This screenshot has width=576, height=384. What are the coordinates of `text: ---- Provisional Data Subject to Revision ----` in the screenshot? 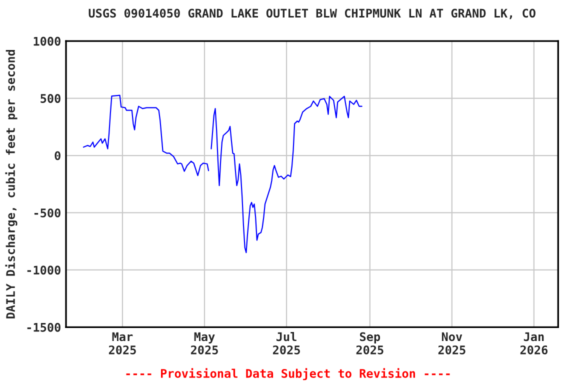 It's located at (288, 374).